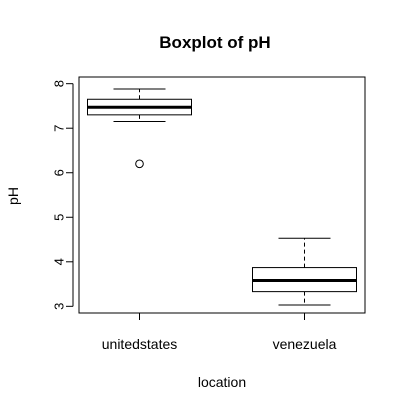 Image resolution: width=406 pixels, height=412 pixels. What do you see at coordinates (139, 128) in the screenshot?
I see `box-unitedstates` at bounding box center [139, 128].